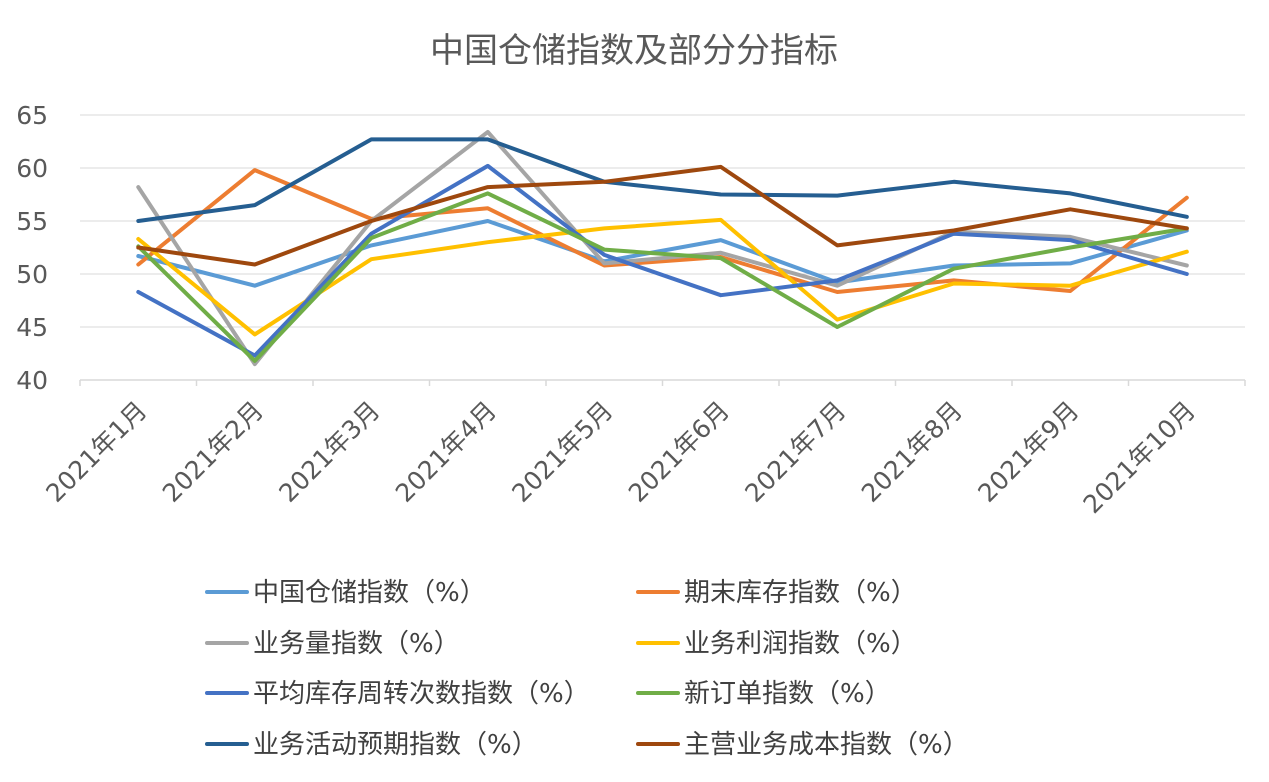 The image size is (1269, 782). I want to click on legend-item: 期末库存指数（%）, so click(776, 593).